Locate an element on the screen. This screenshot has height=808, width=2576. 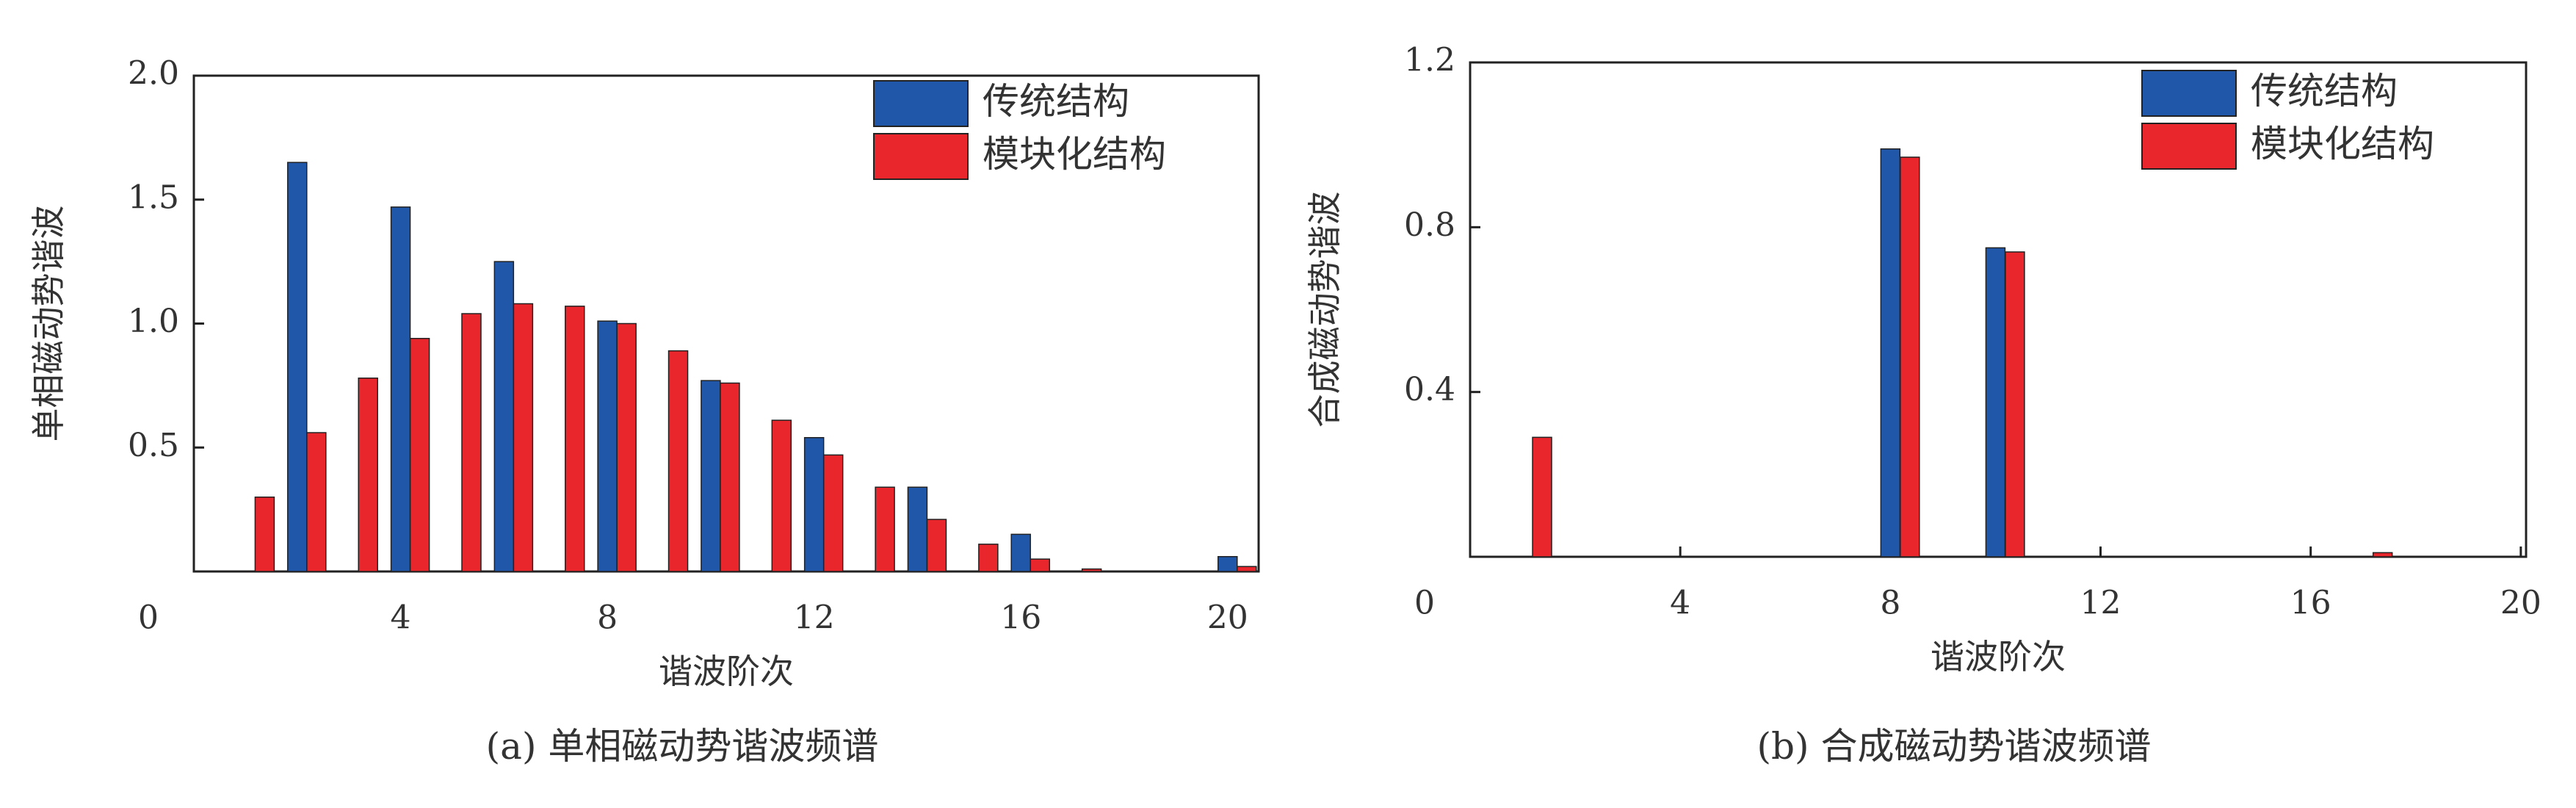
y-tick-label: 1.0 is located at coordinates (153, 321).